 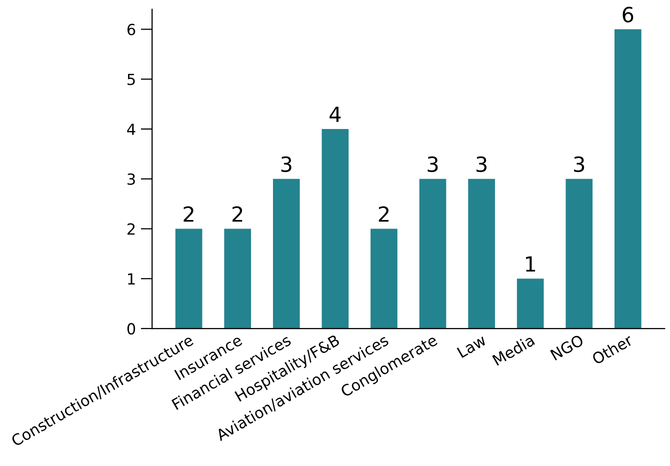 I want to click on data-label: 6, so click(x=628, y=14).